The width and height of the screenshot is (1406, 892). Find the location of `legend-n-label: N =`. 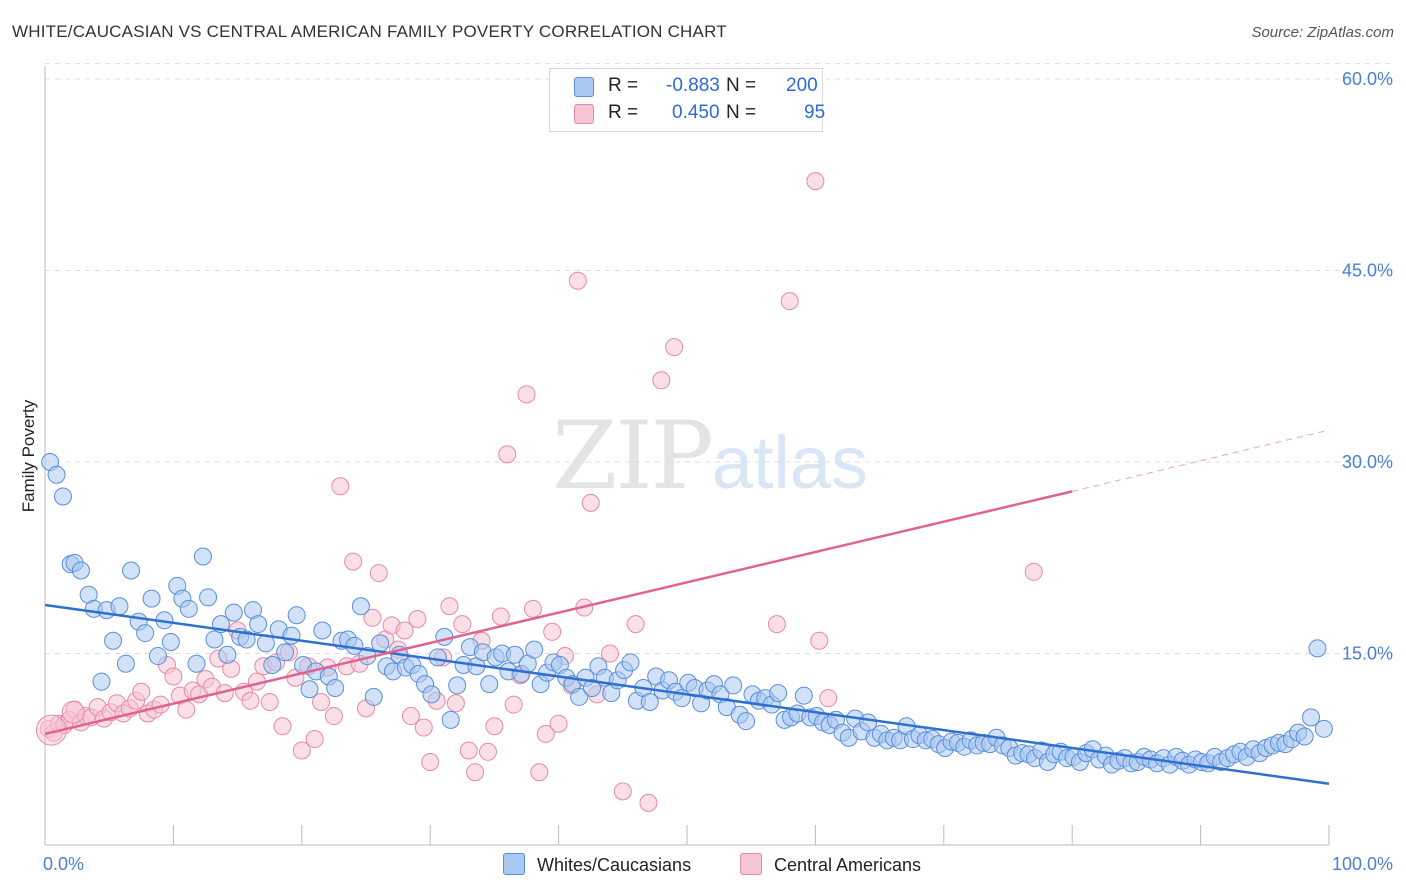

legend-n-label: N = is located at coordinates (741, 85).